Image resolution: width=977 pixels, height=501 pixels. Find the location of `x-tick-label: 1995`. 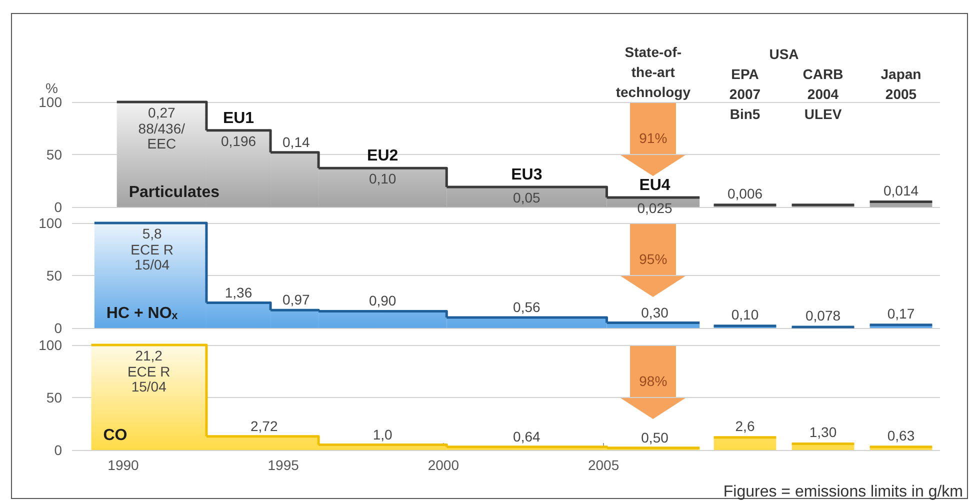

x-tick-label: 1995 is located at coordinates (284, 465).